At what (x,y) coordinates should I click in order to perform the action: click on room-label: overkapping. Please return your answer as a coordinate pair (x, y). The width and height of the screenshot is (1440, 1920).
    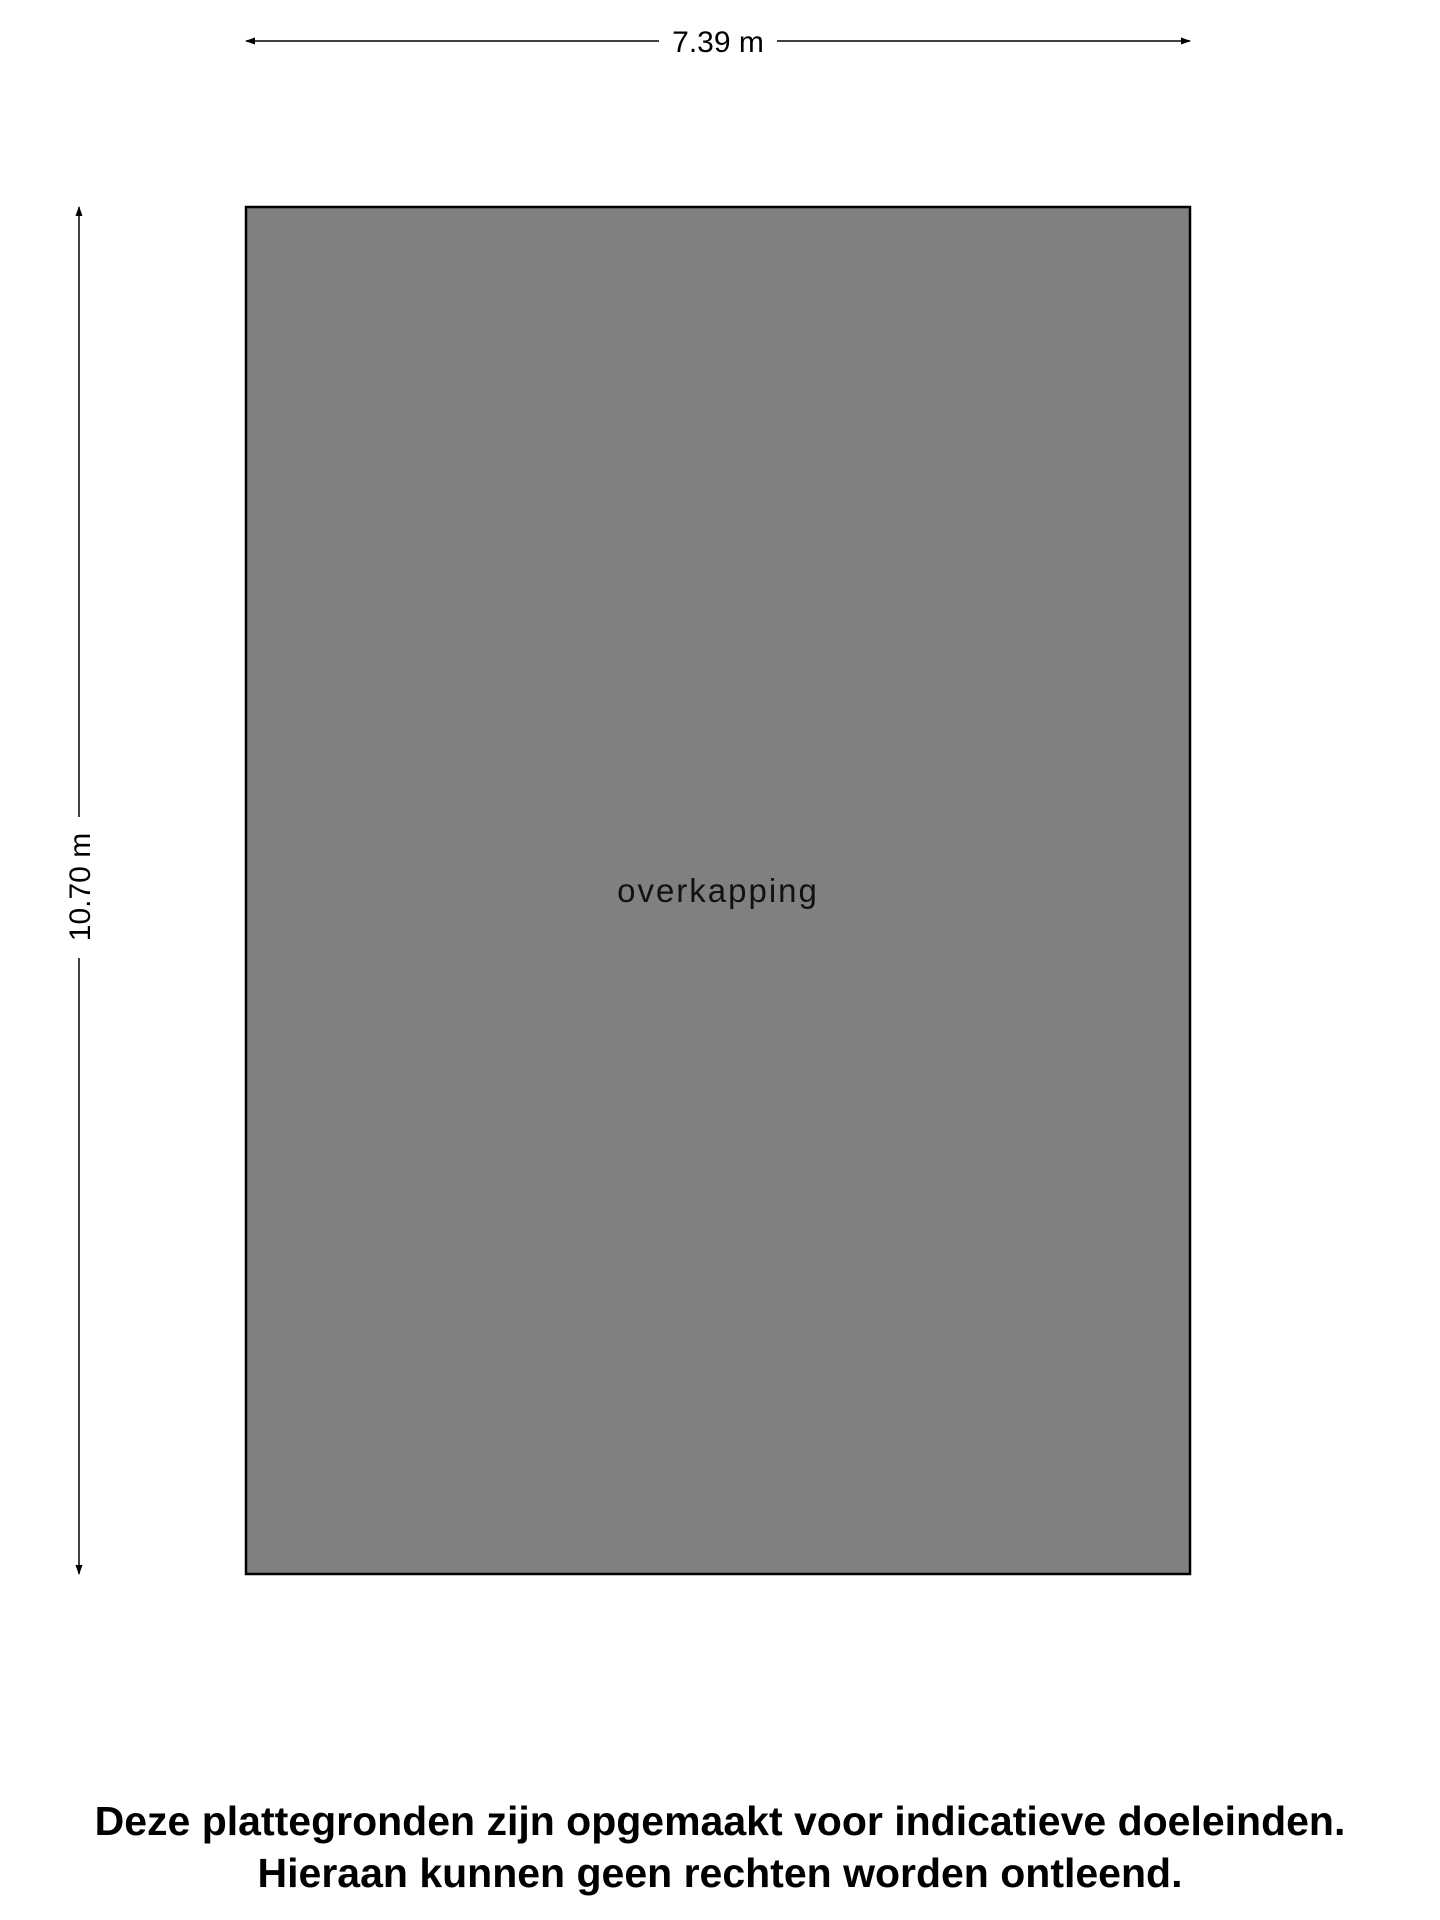
    Looking at the image, I should click on (718, 890).